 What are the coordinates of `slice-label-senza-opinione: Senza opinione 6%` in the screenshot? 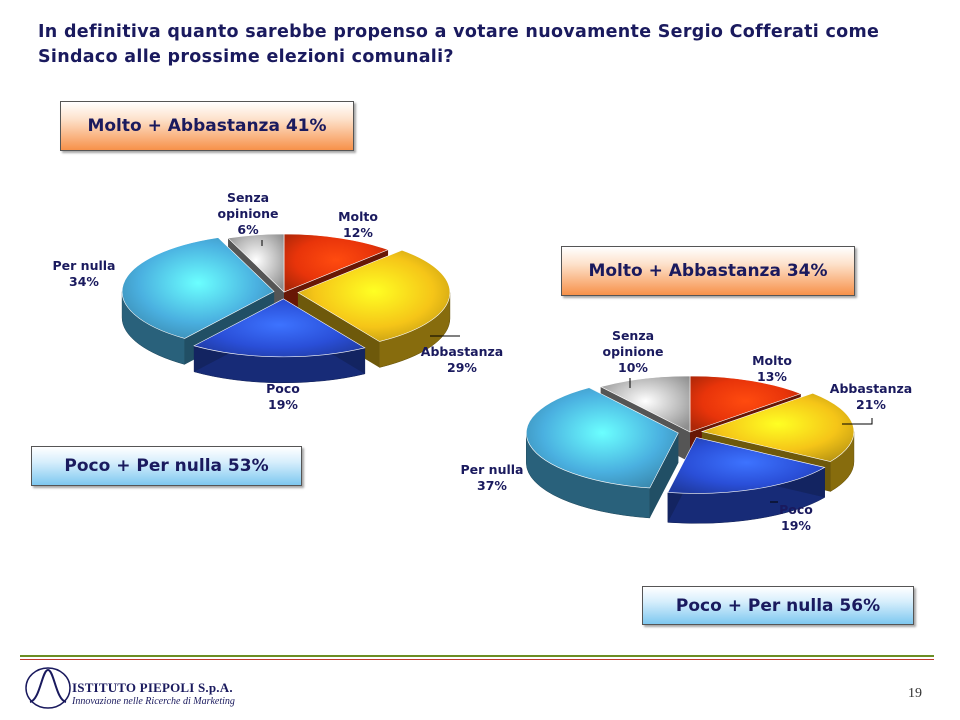 It's located at (248, 213).